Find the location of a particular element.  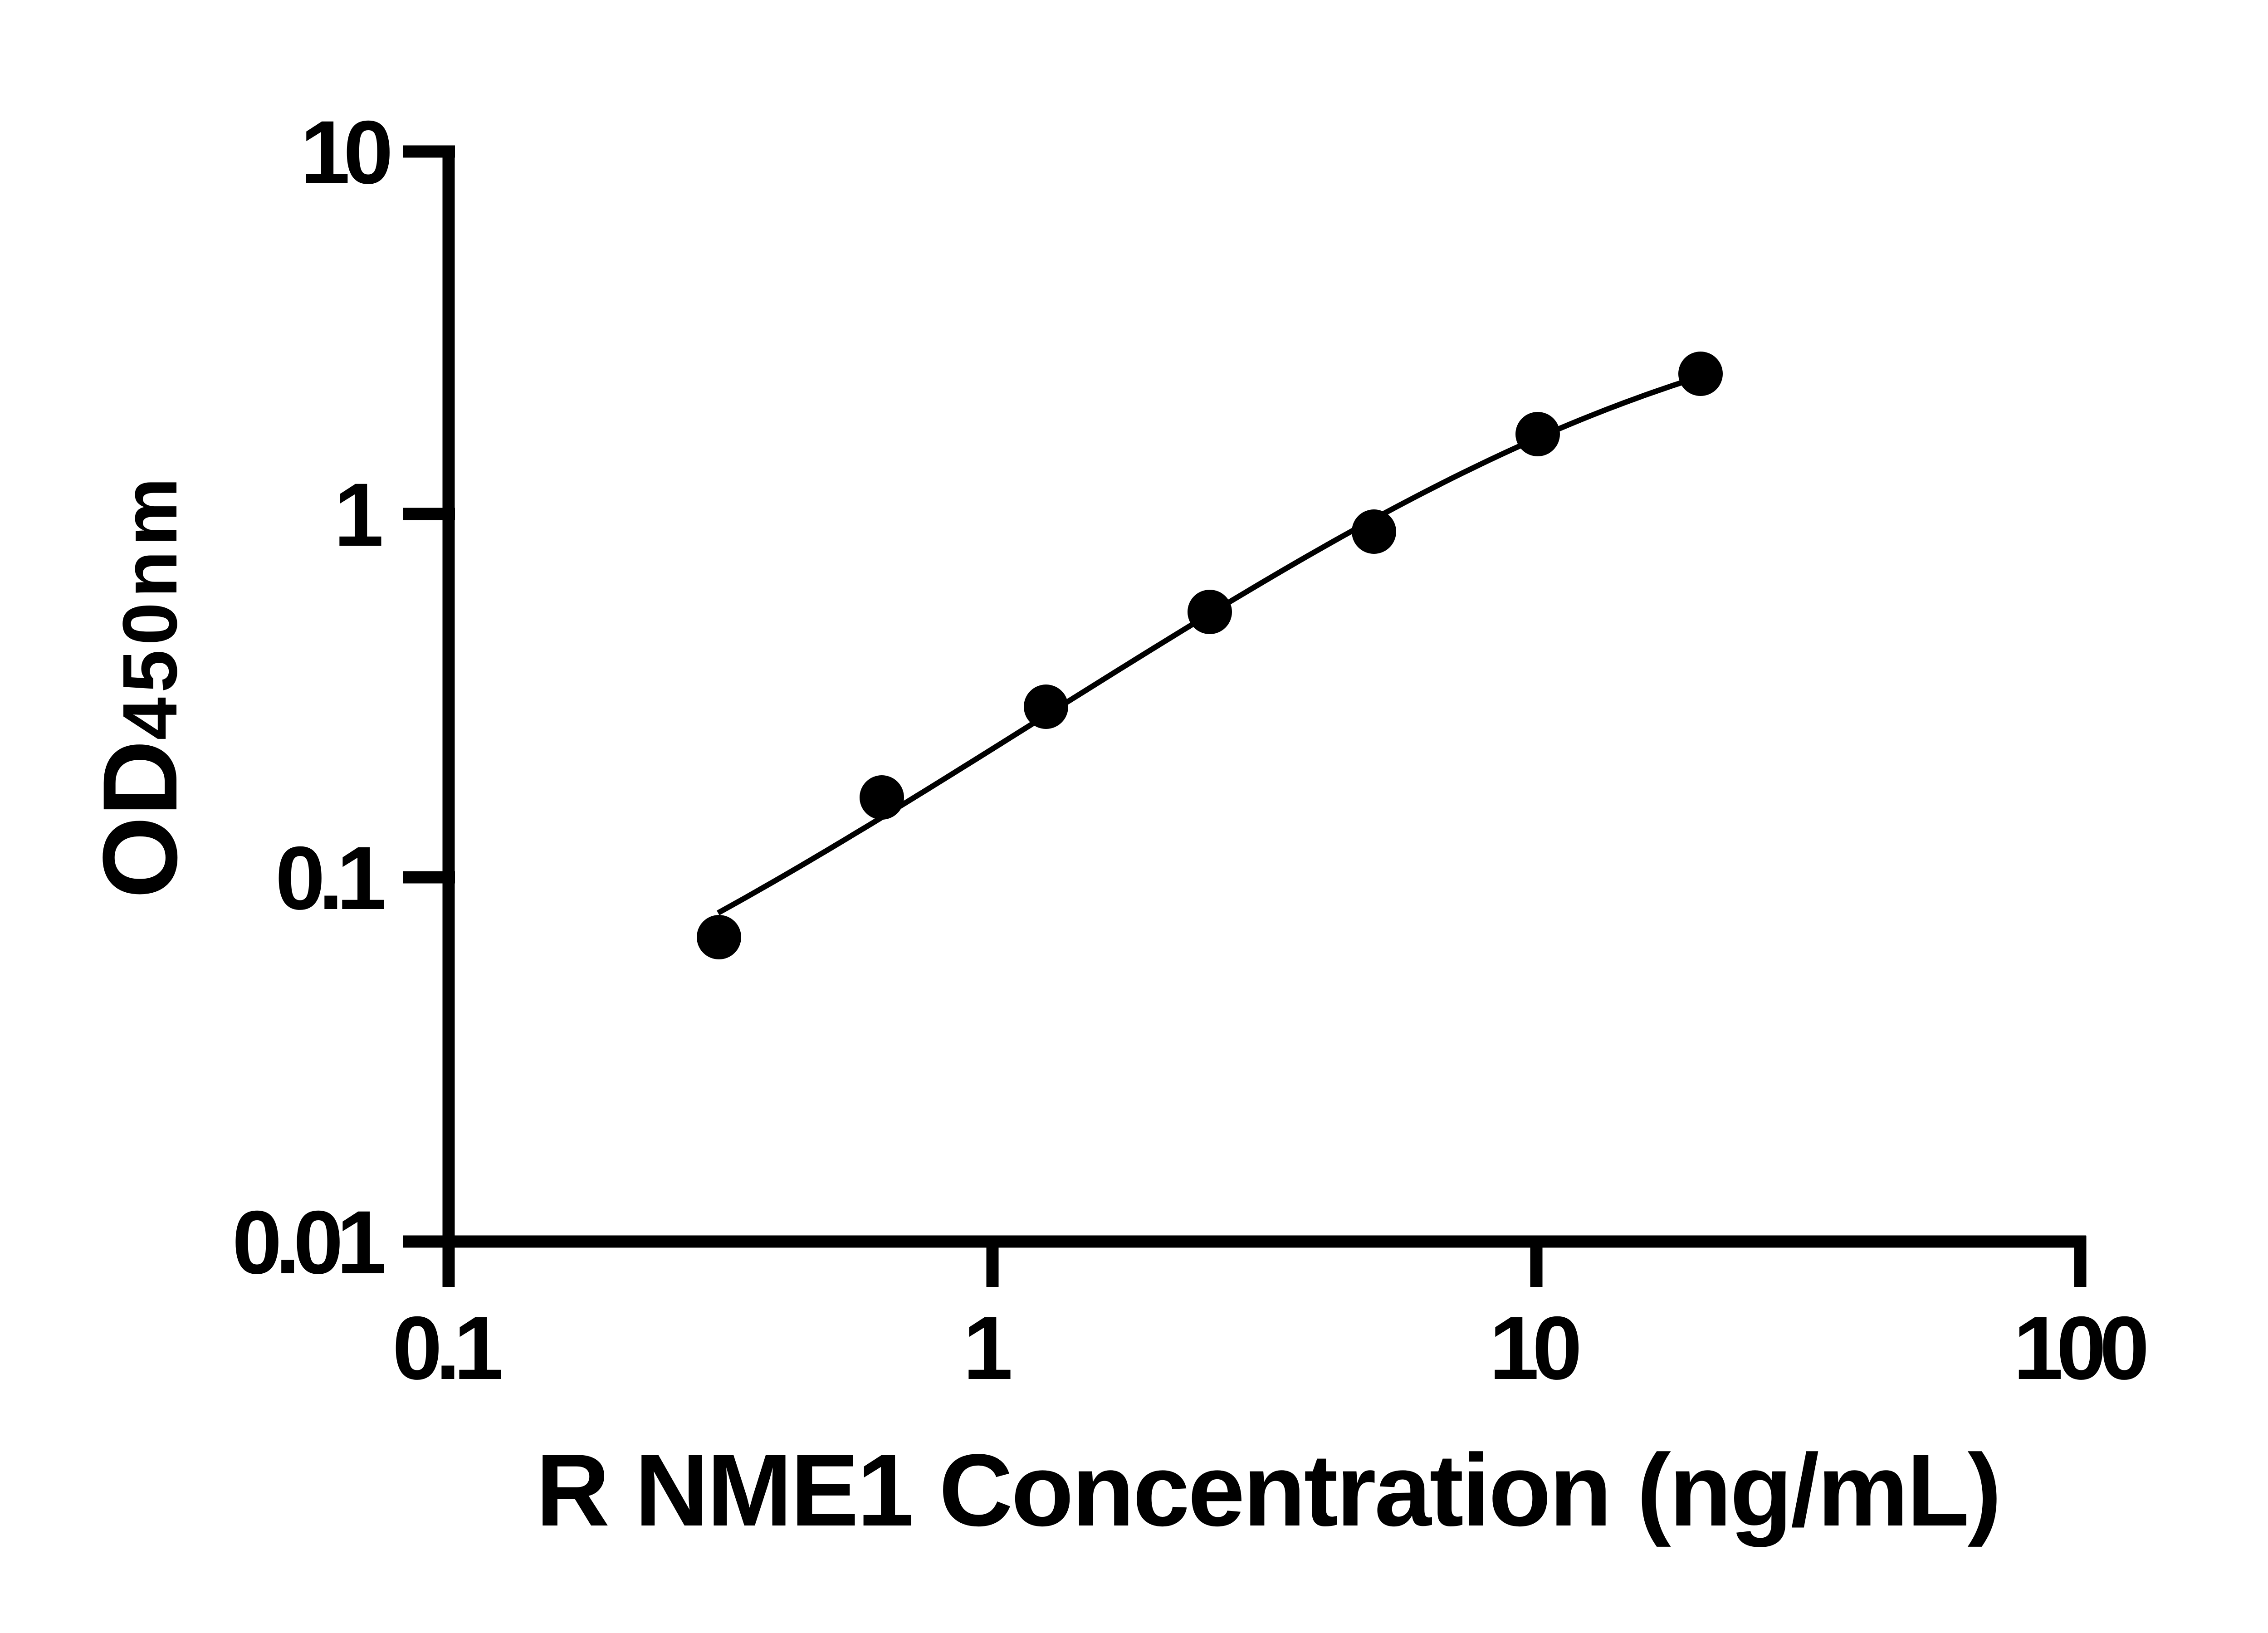

svg-text: 0.01 is located at coordinates (308, 1242).